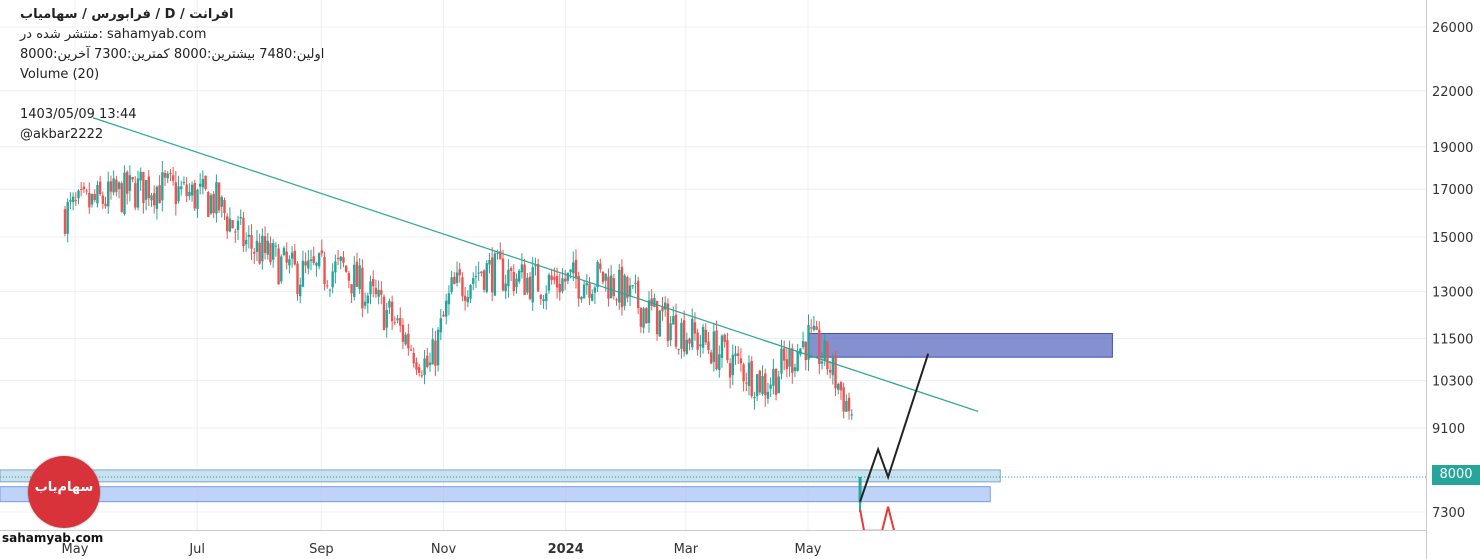 This screenshot has width=1480, height=559. What do you see at coordinates (495, 494) in the screenshot?
I see `zone-support-lower` at bounding box center [495, 494].